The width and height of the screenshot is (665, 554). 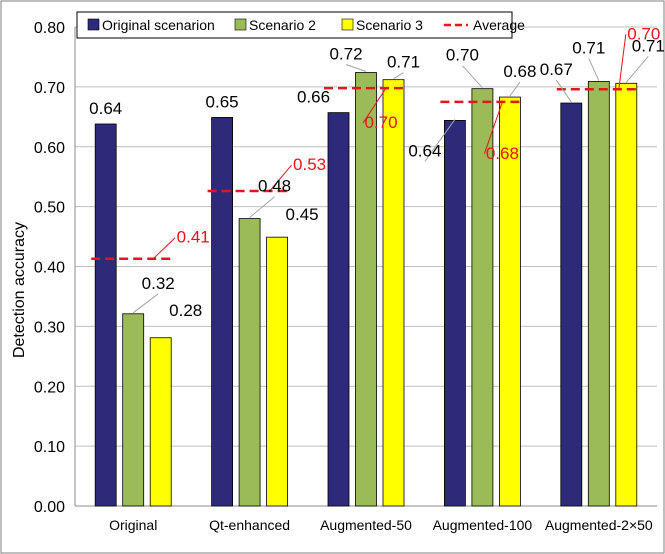 What do you see at coordinates (49, 148) in the screenshot?
I see `y-tick-label: 0.60` at bounding box center [49, 148].